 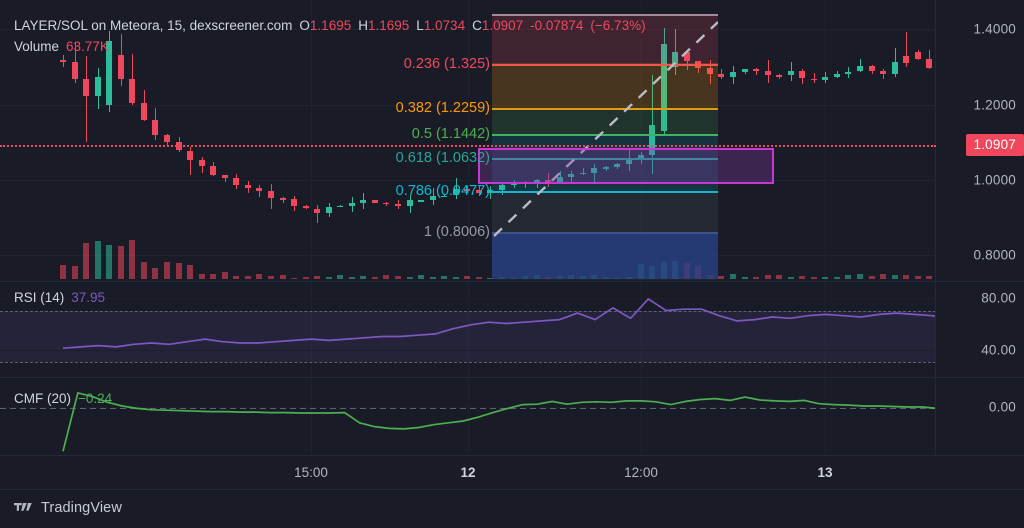 I want to click on cmf-axis: 0.00, so click(x=979, y=417).